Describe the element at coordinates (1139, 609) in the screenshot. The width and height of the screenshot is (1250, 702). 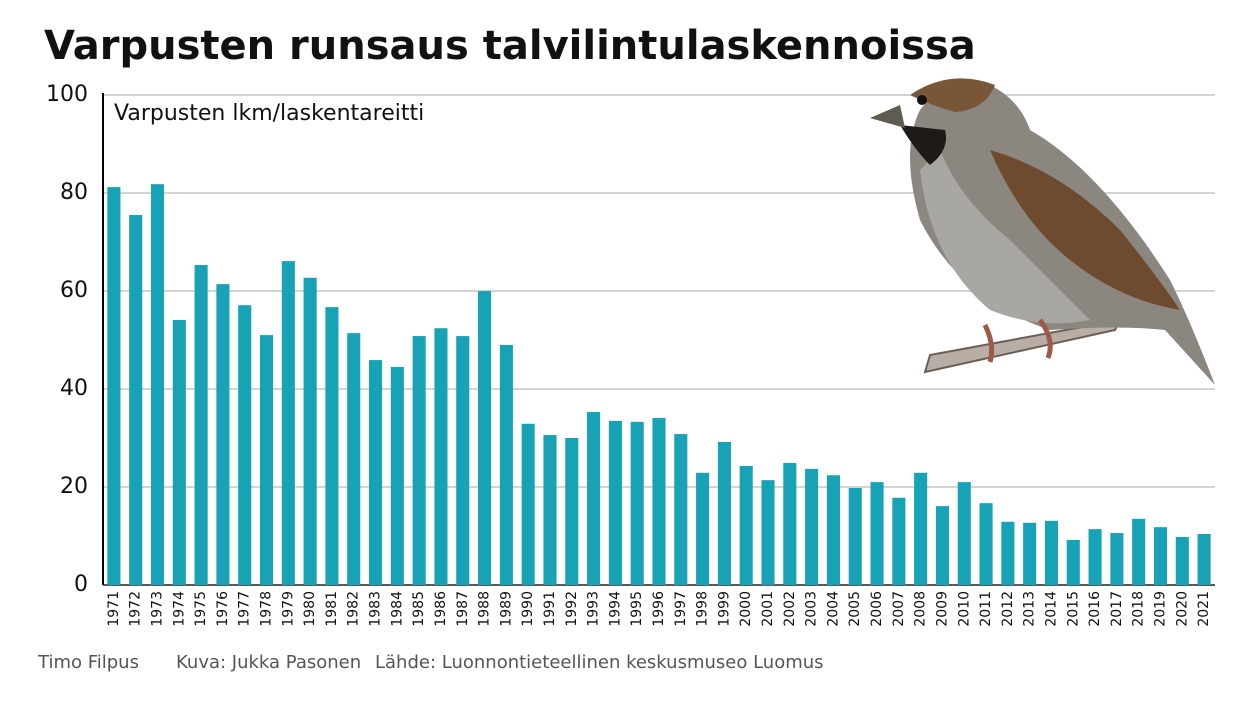
I see `x-tick-label: 2018` at that location.